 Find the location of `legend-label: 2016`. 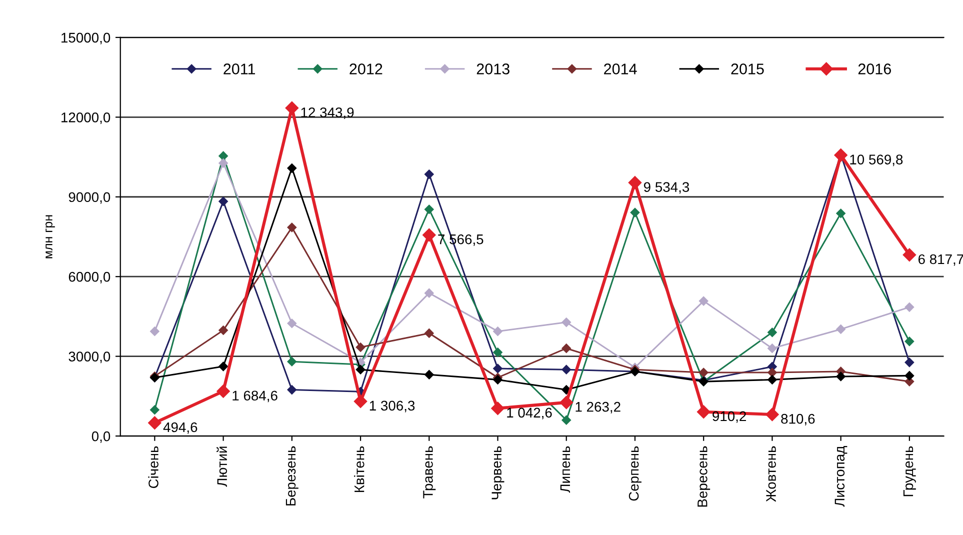

legend-label: 2016 is located at coordinates (874, 69).